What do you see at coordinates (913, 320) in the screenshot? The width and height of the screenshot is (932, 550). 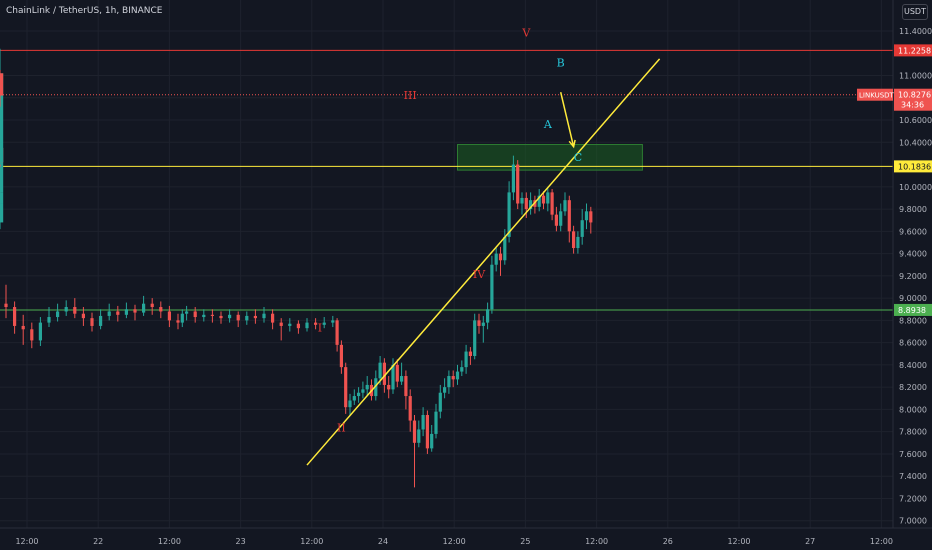 I see `y-tick-label: 8.8000` at bounding box center [913, 320].